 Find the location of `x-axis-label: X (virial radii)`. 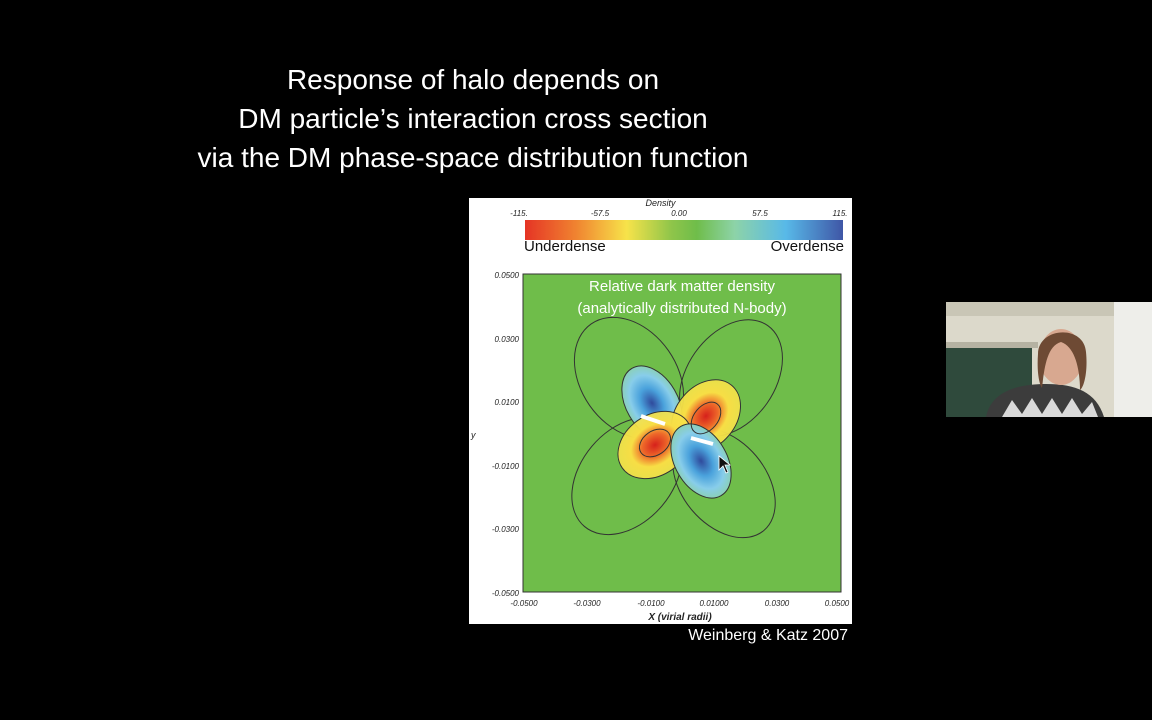

x-axis-label: X (virial radii) is located at coordinates (679, 617).